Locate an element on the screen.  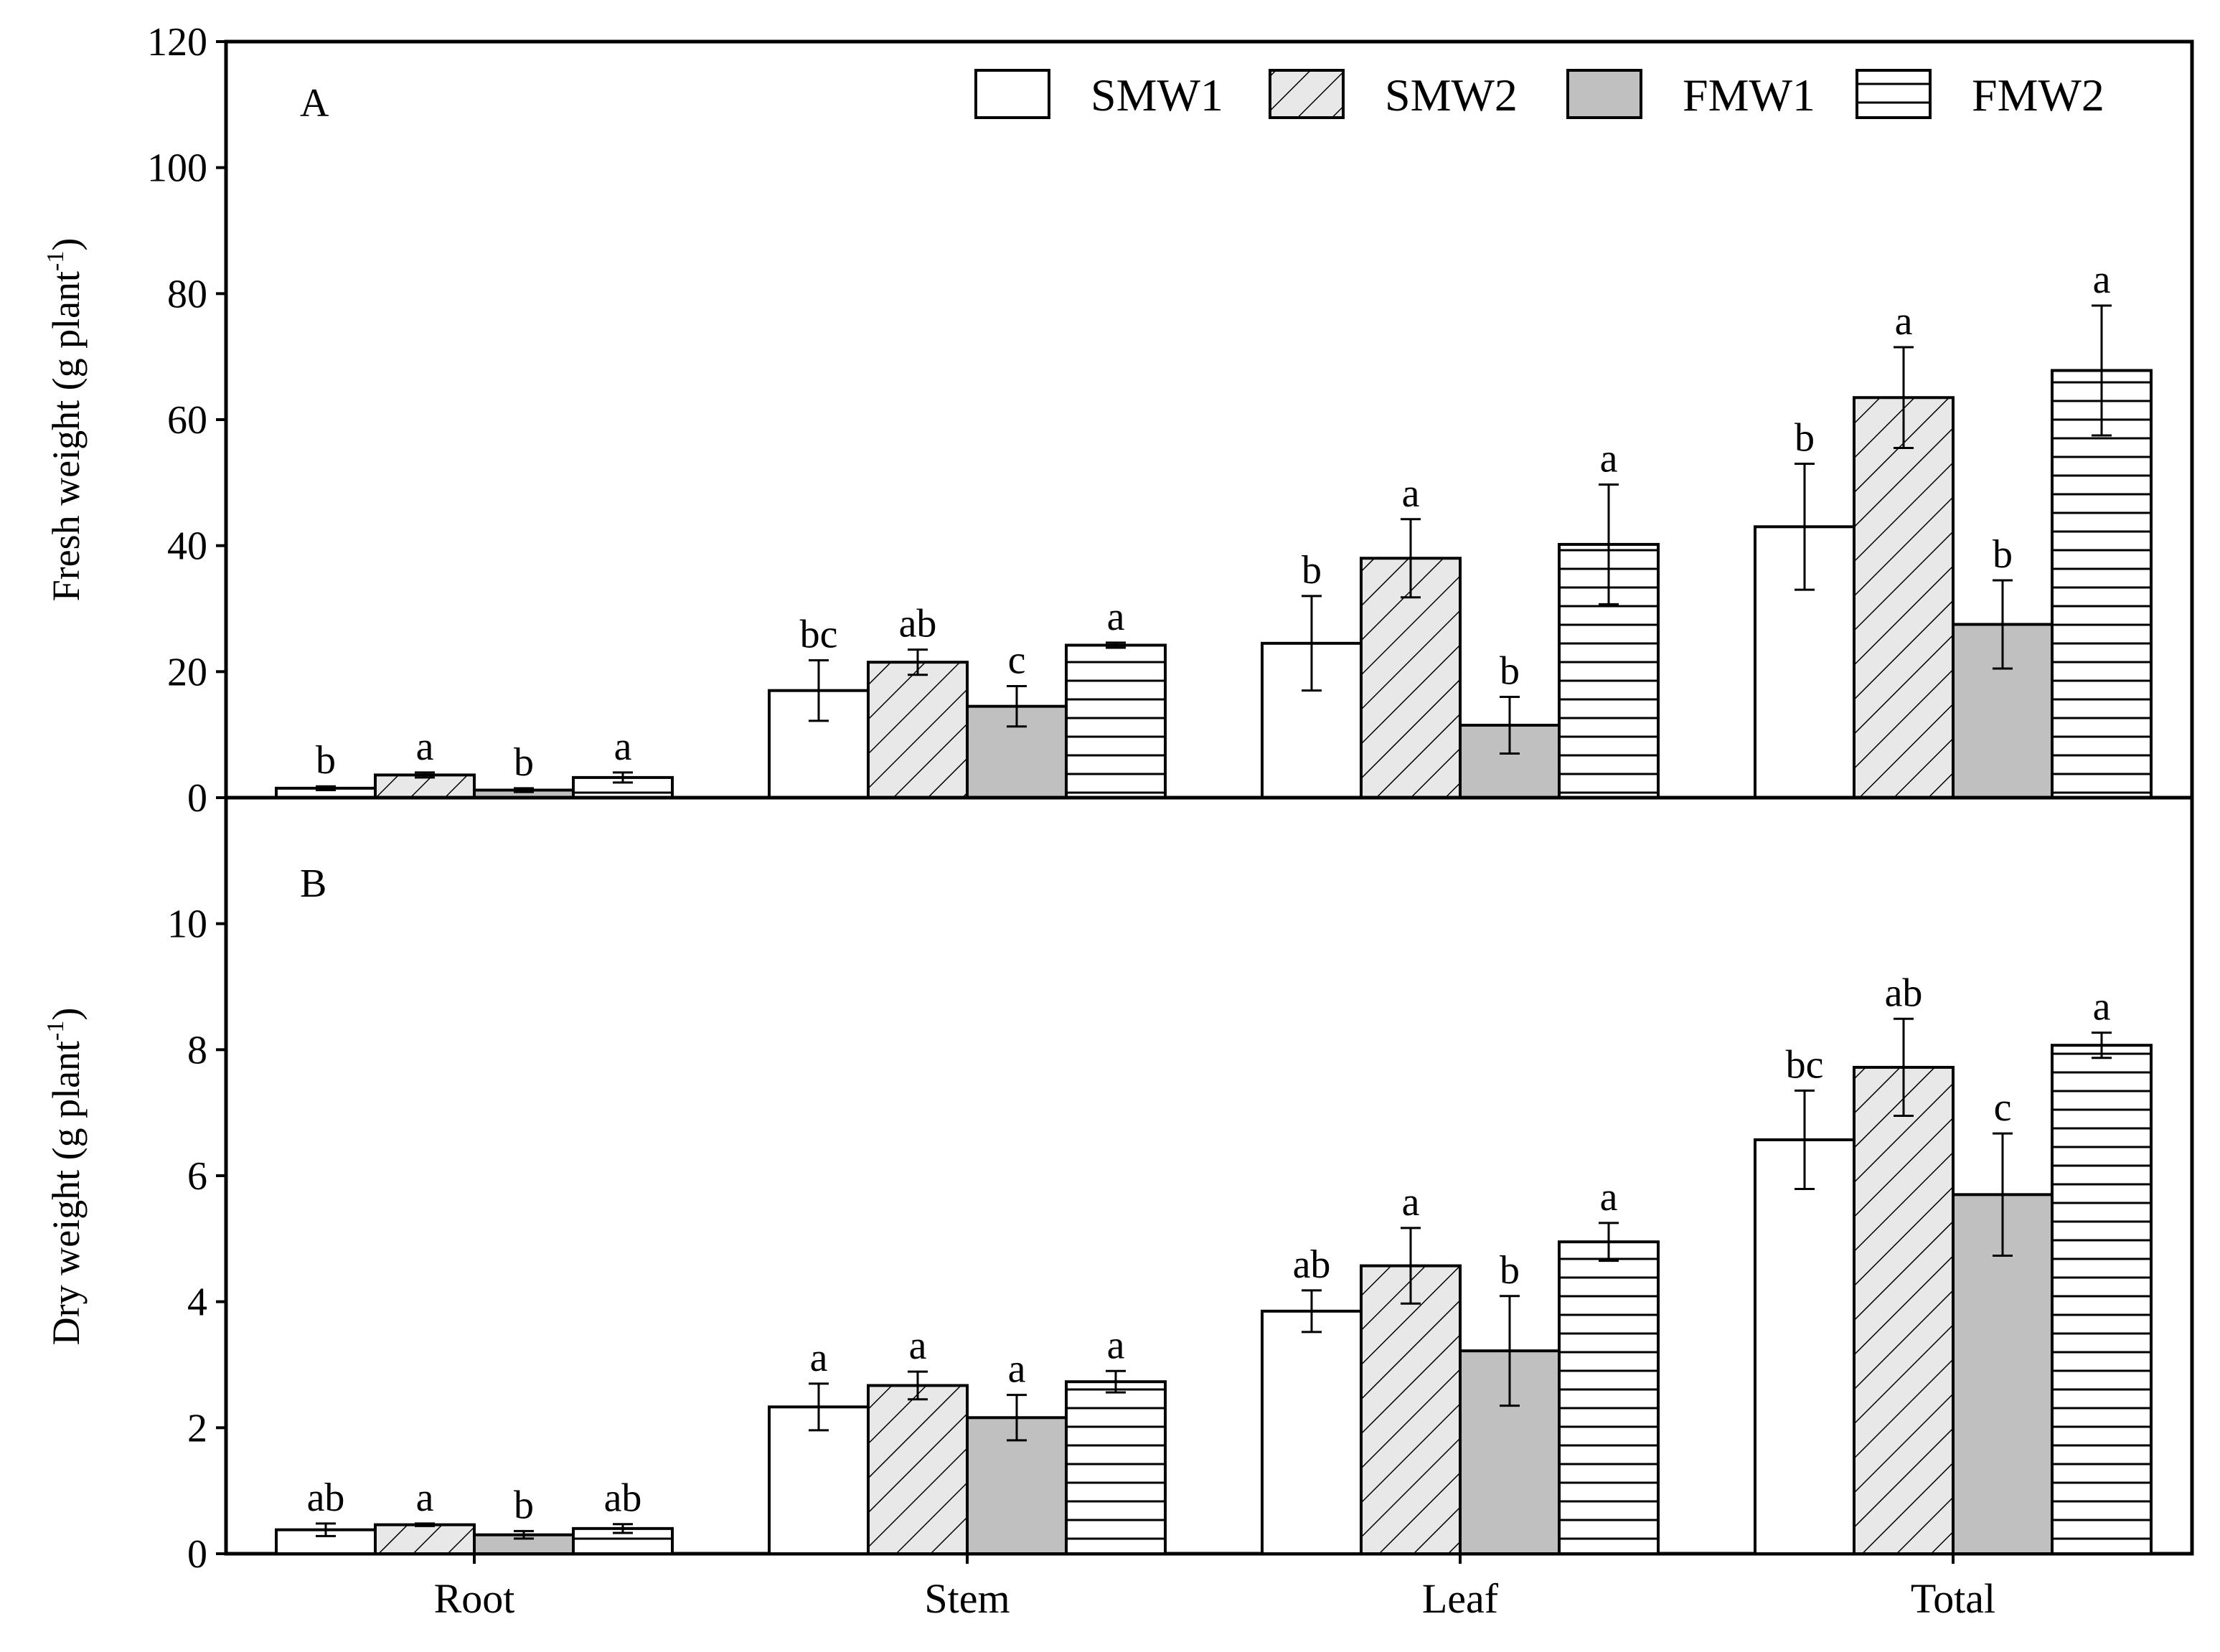
y-tick-label: 2 is located at coordinates (197, 1428).